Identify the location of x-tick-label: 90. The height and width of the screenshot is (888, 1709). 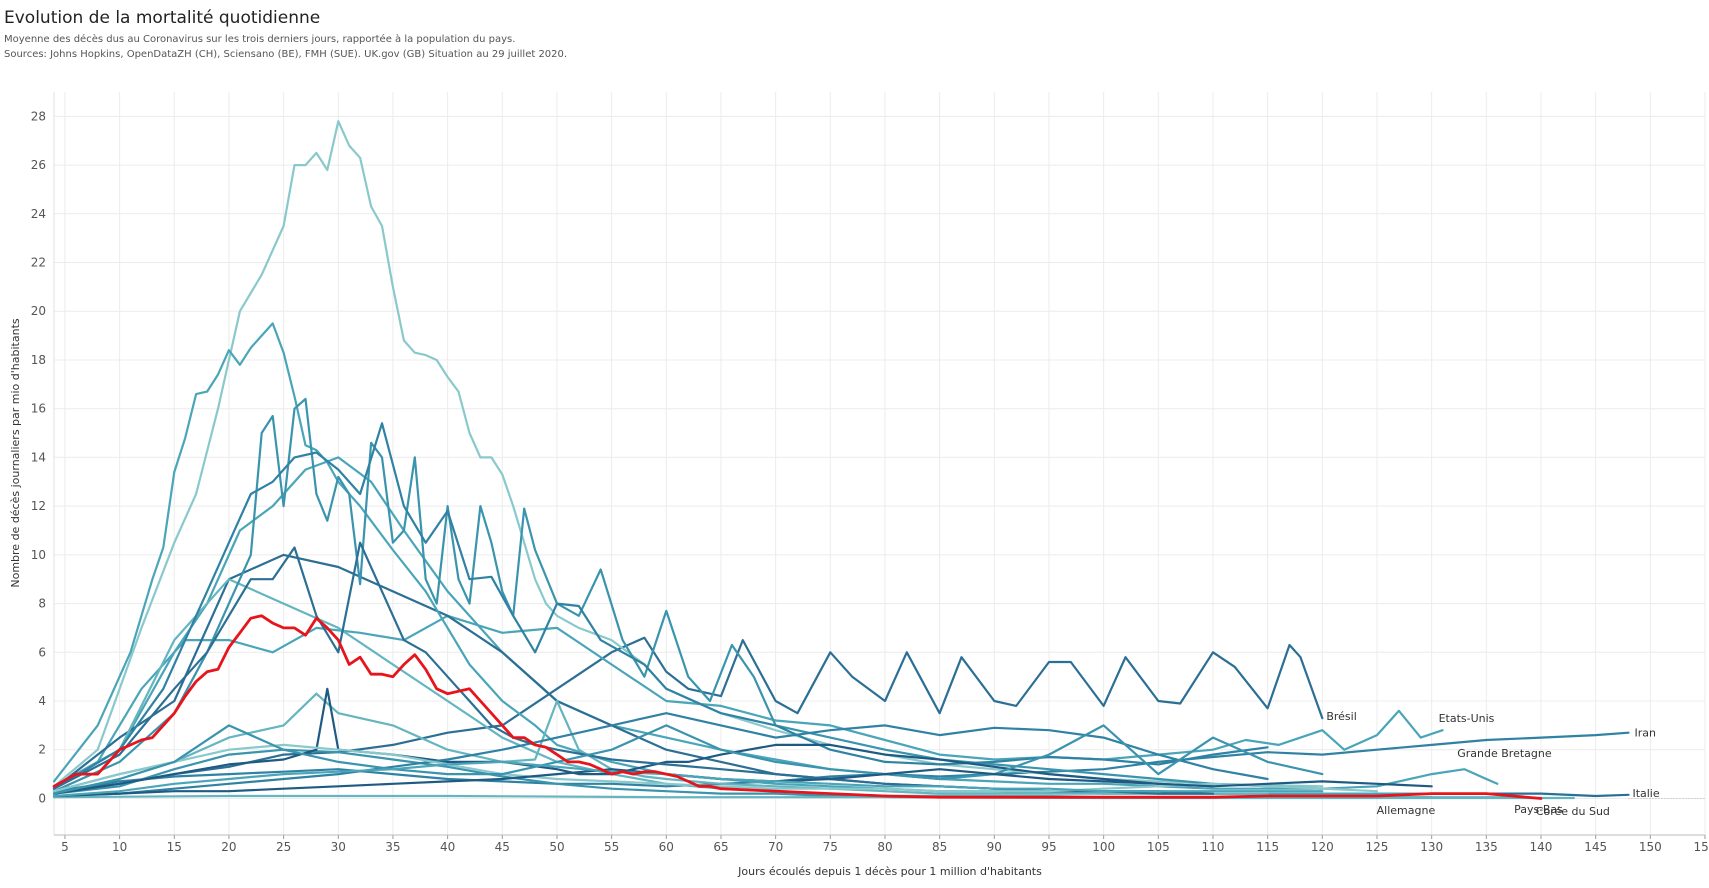
(994, 847).